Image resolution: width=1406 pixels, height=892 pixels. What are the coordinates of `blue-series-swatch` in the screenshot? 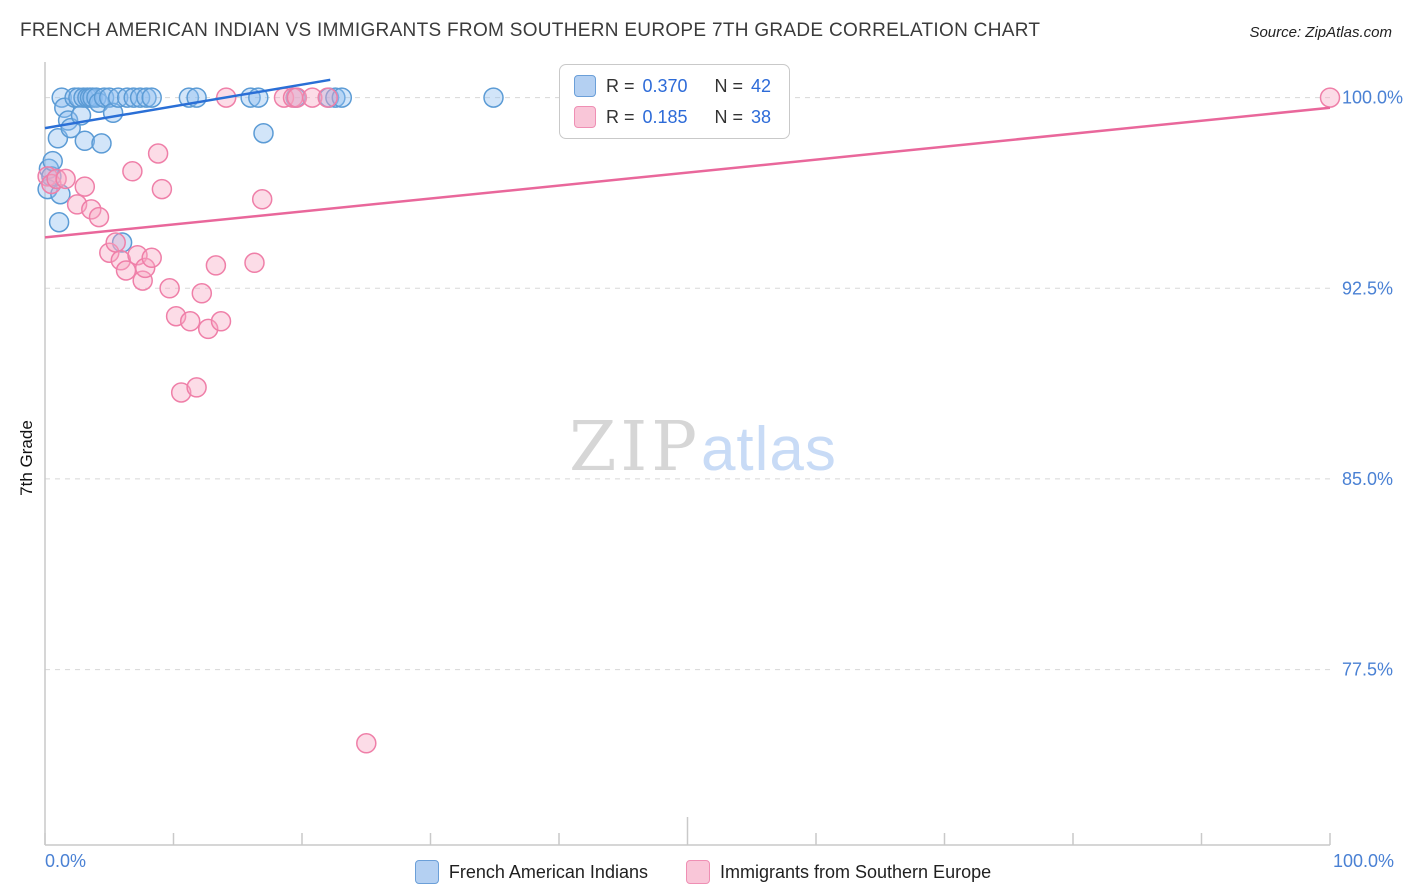 It's located at (585, 86).